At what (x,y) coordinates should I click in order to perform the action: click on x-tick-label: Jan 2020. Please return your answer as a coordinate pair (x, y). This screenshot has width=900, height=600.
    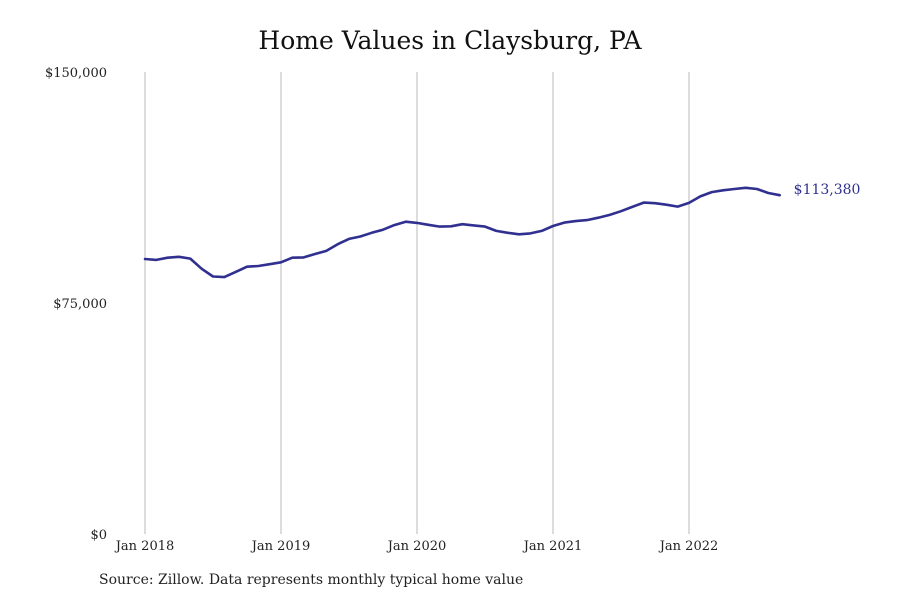
    Looking at the image, I should click on (416, 546).